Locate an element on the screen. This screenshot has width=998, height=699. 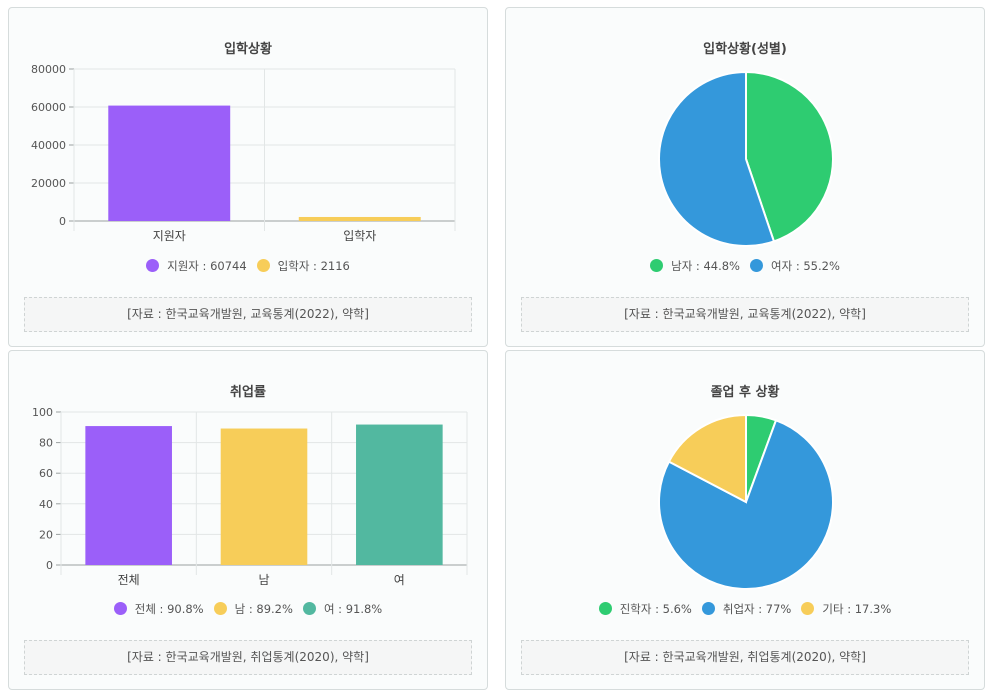
legend-item: 전체 : 90.8% is located at coordinates (158, 609).